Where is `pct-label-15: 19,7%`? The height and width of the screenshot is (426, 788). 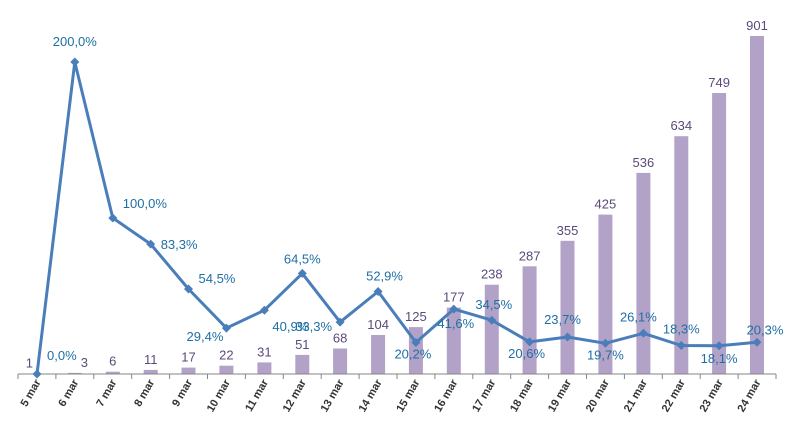 pct-label-15: 19,7% is located at coordinates (605, 354).